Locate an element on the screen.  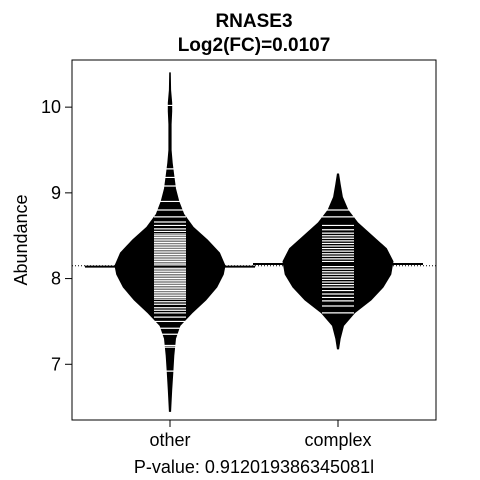
y-tick-label: 10 is located at coordinates (51, 107).